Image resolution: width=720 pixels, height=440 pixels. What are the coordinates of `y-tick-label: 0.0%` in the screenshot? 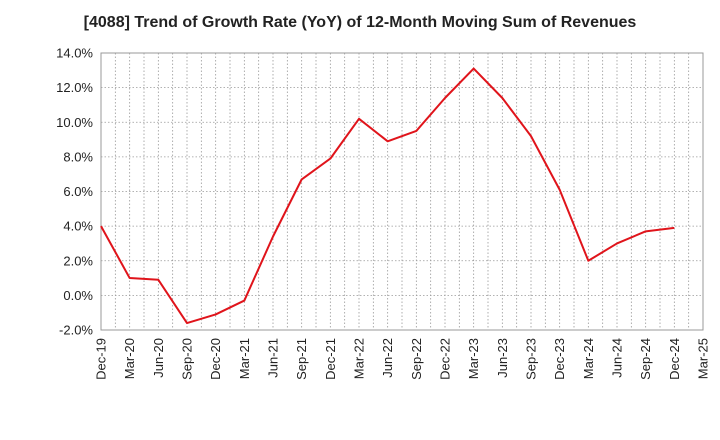 It's located at (78, 295).